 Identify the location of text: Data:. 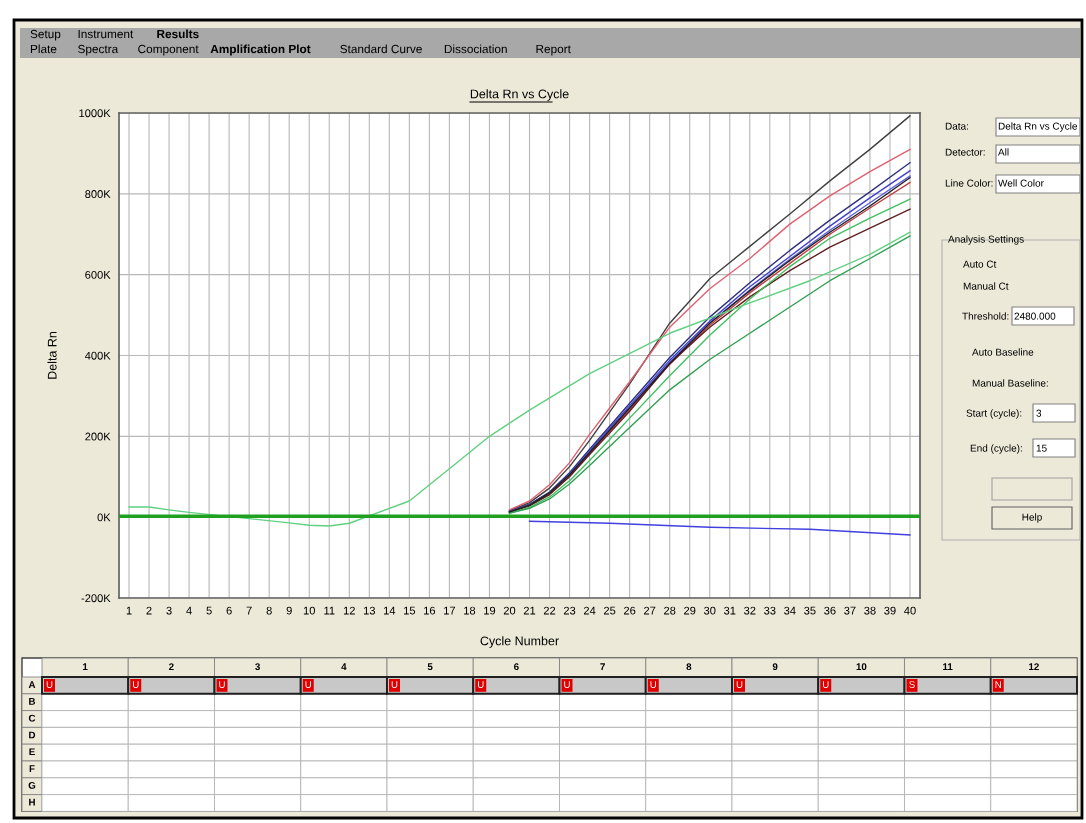
(956, 126).